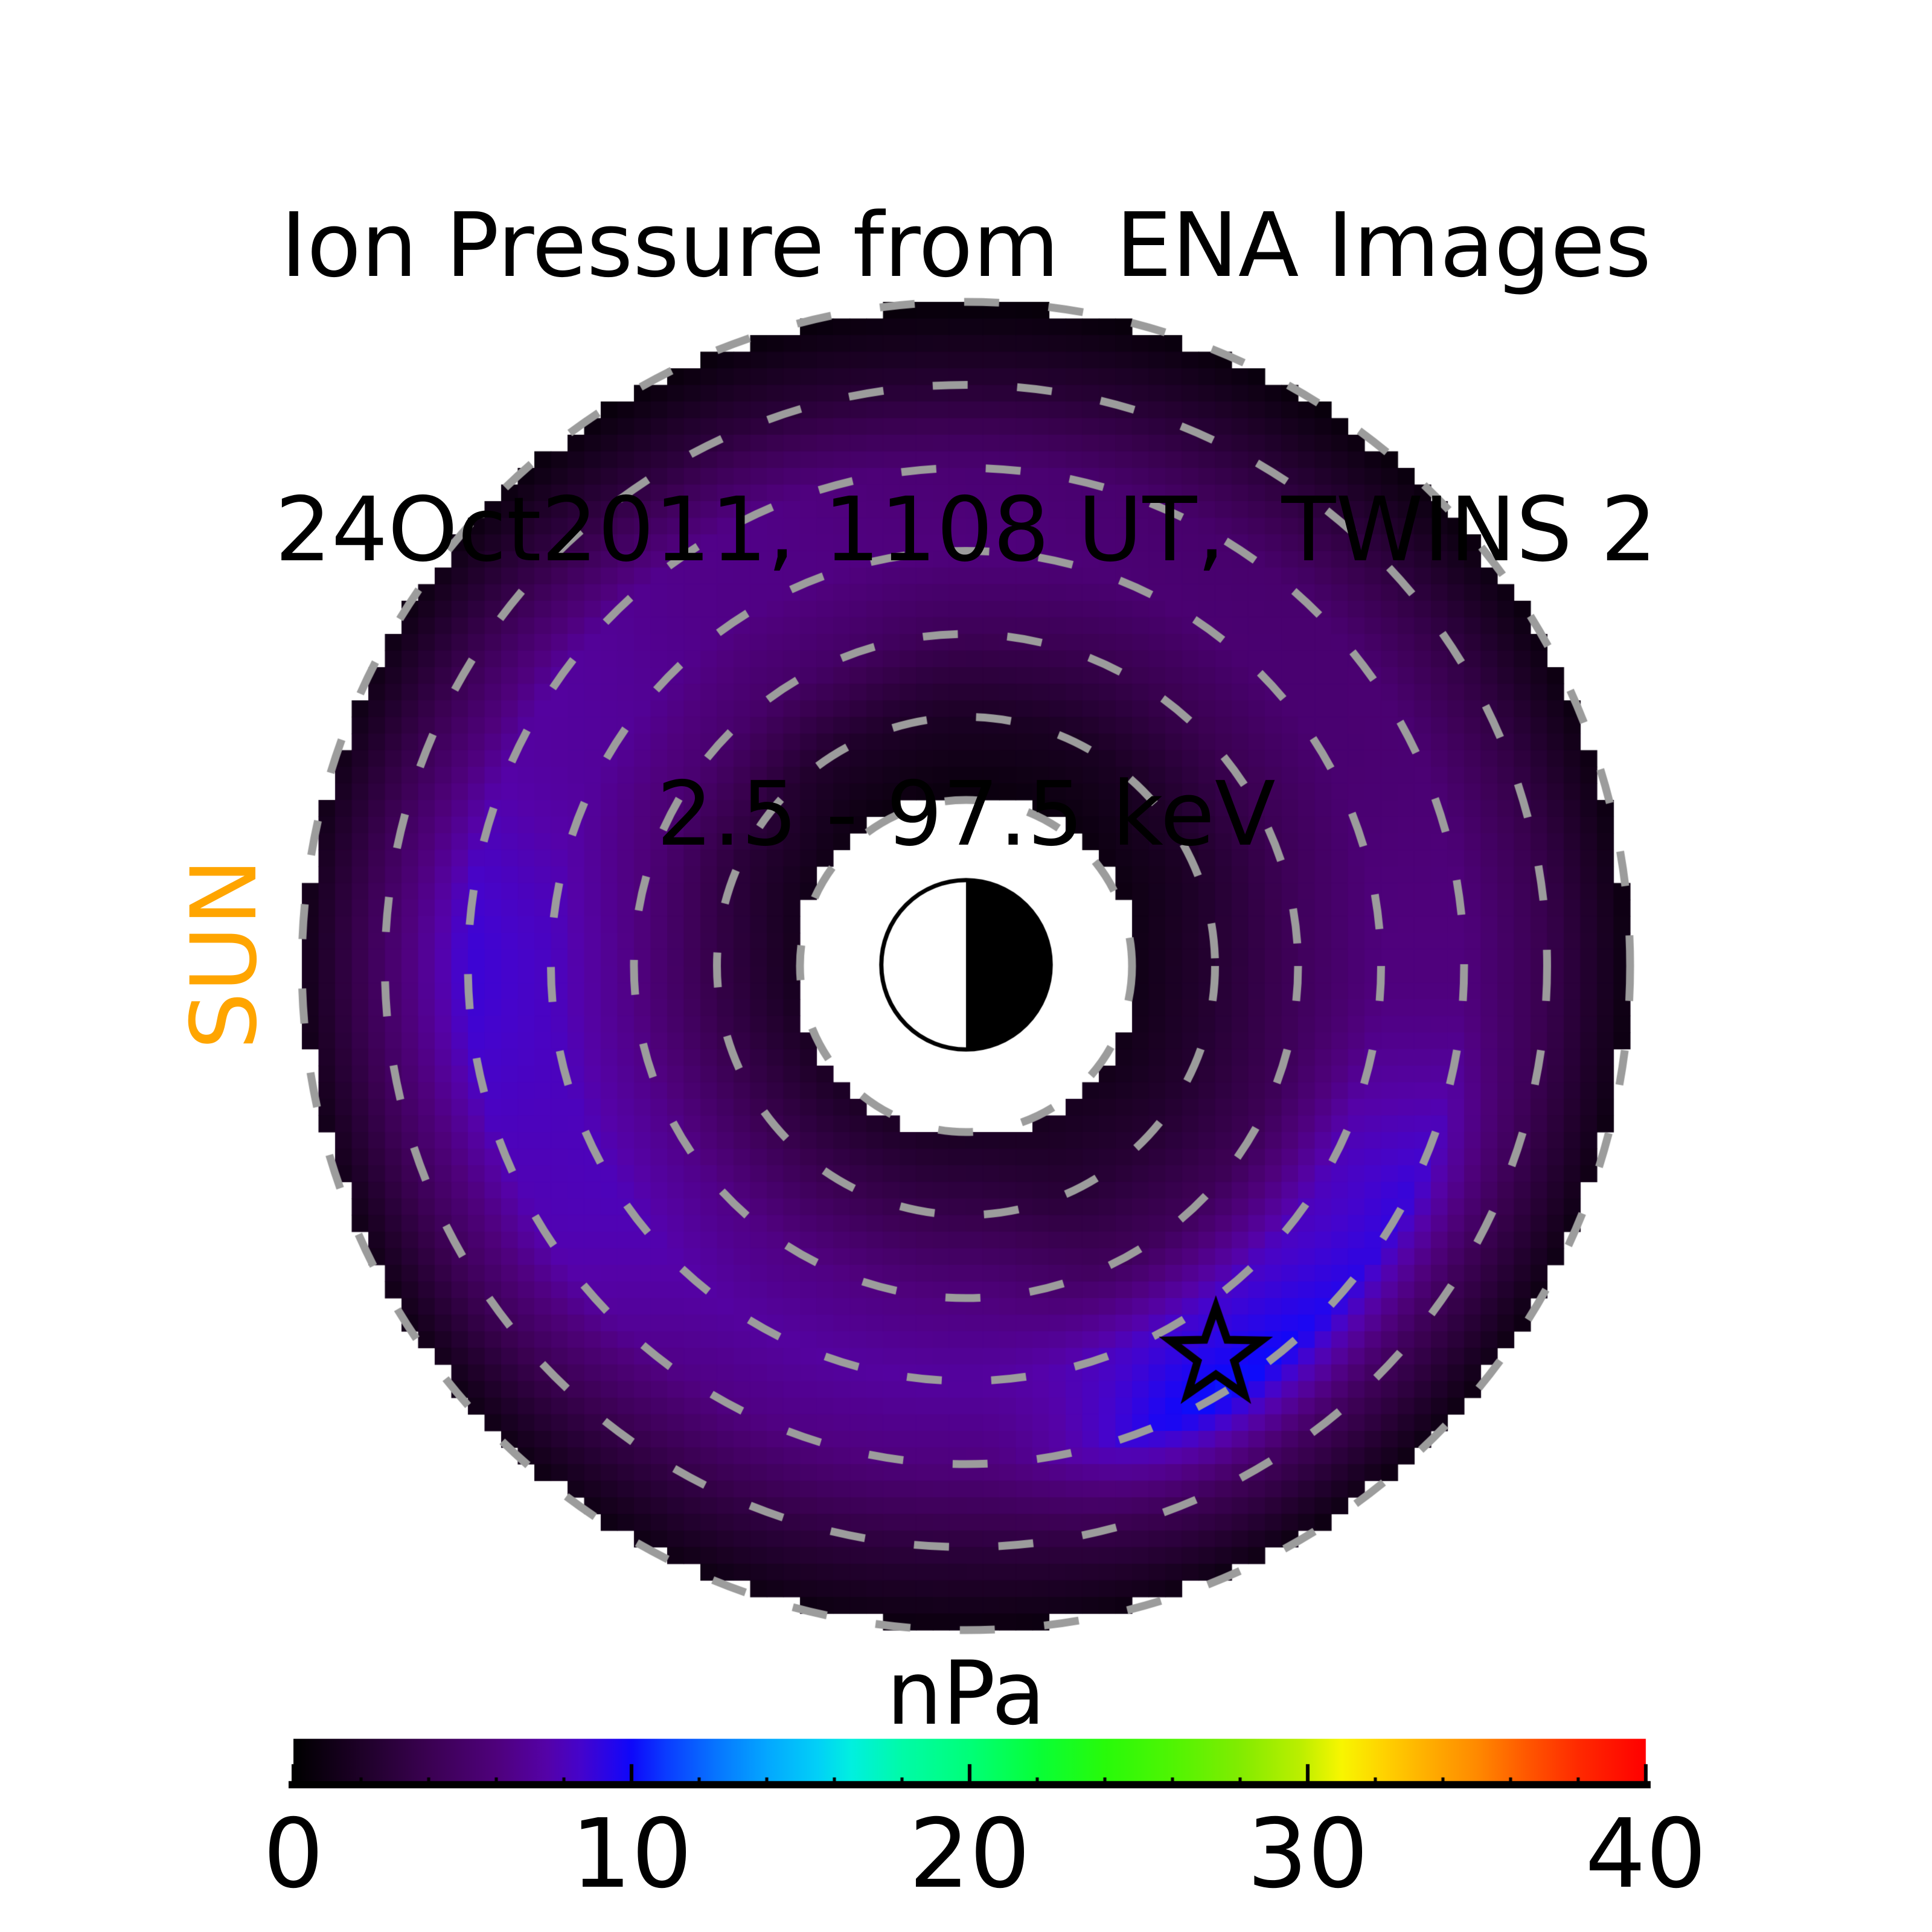 Image resolution: width=1932 pixels, height=1932 pixels. I want to click on colorbar-tick-40: 40, so click(1646, 1855).